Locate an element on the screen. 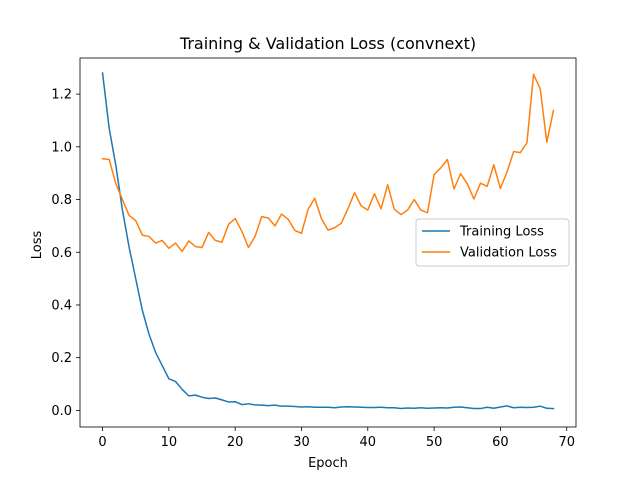 Image resolution: width=640 pixels, height=480 pixels. x-tick-label: 30 is located at coordinates (301, 442).